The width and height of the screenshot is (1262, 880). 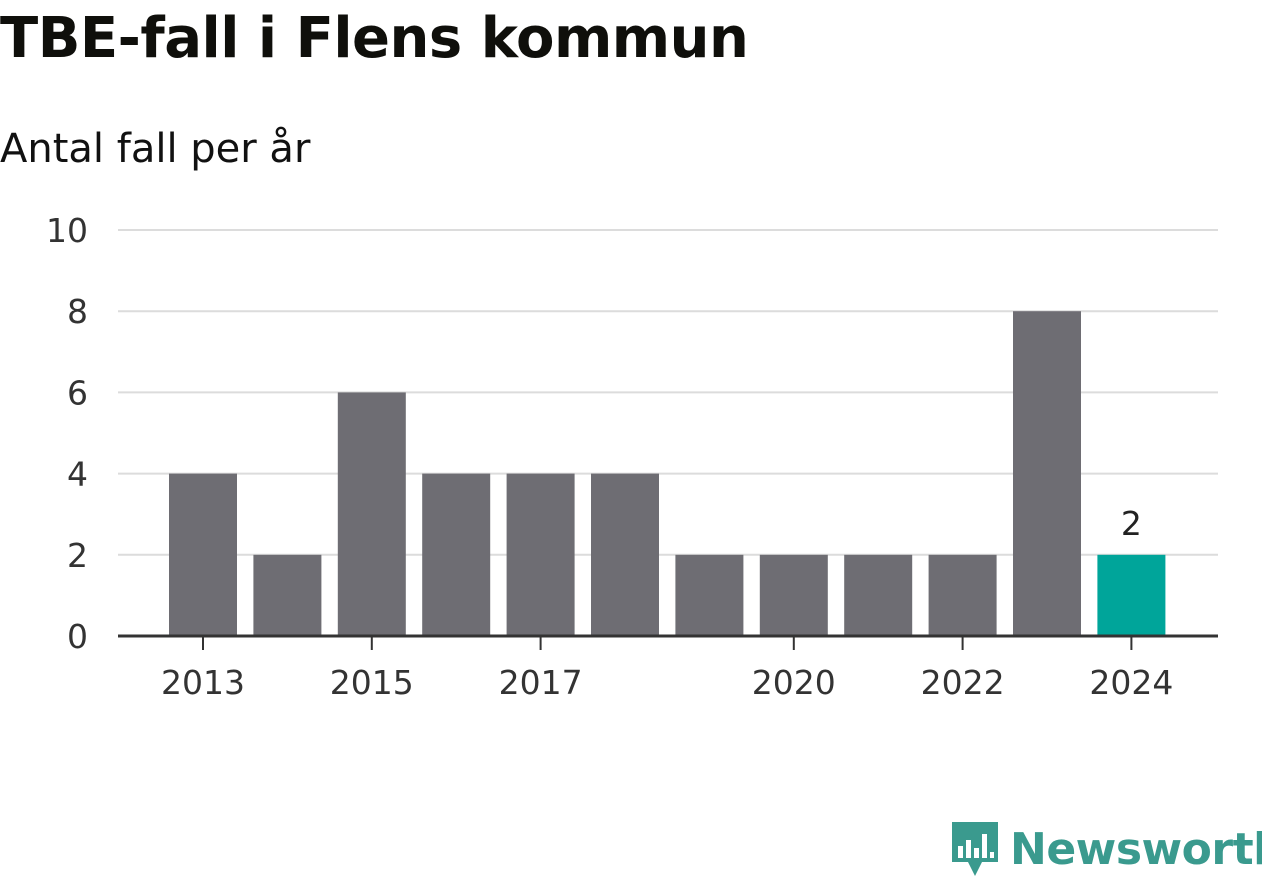 I want to click on bar-2013, so click(x=203, y=554).